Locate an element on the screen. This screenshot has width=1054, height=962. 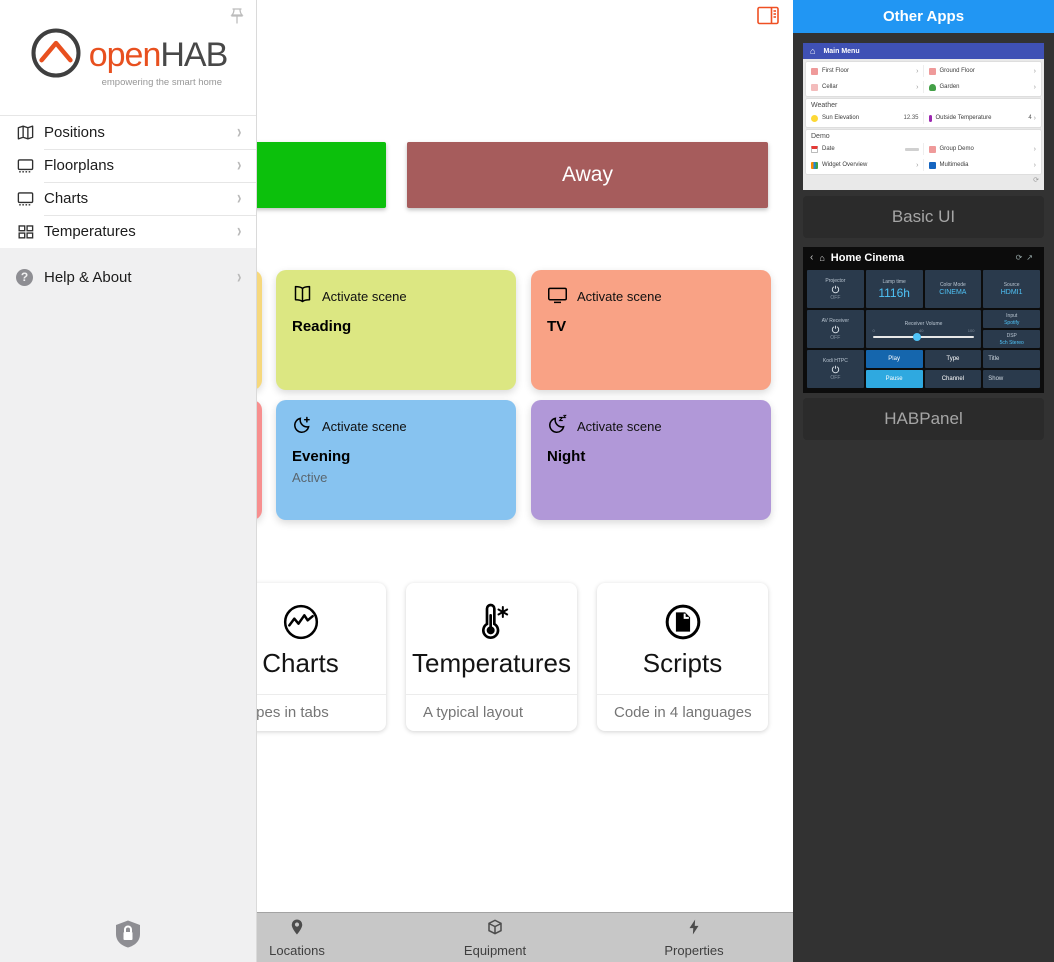
habpanel-tile-av-receiver: AV Receiver OFF is located at coordinates (835, 329).